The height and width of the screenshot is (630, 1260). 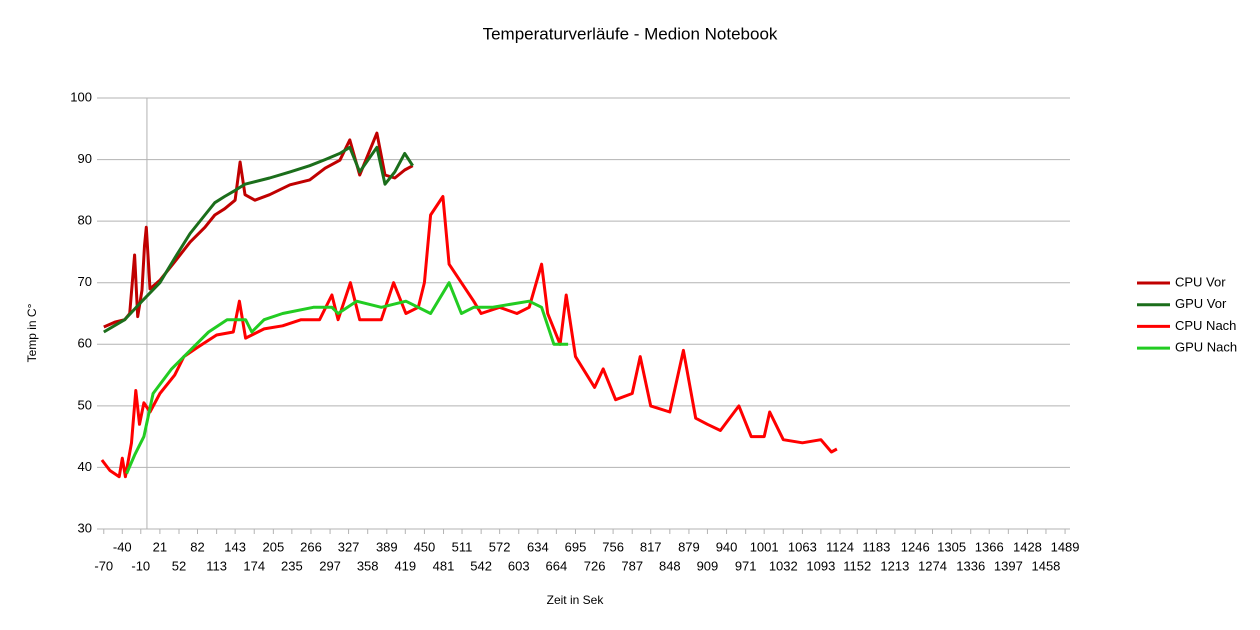 I want to click on x-tick-label: 266, so click(x=311, y=546).